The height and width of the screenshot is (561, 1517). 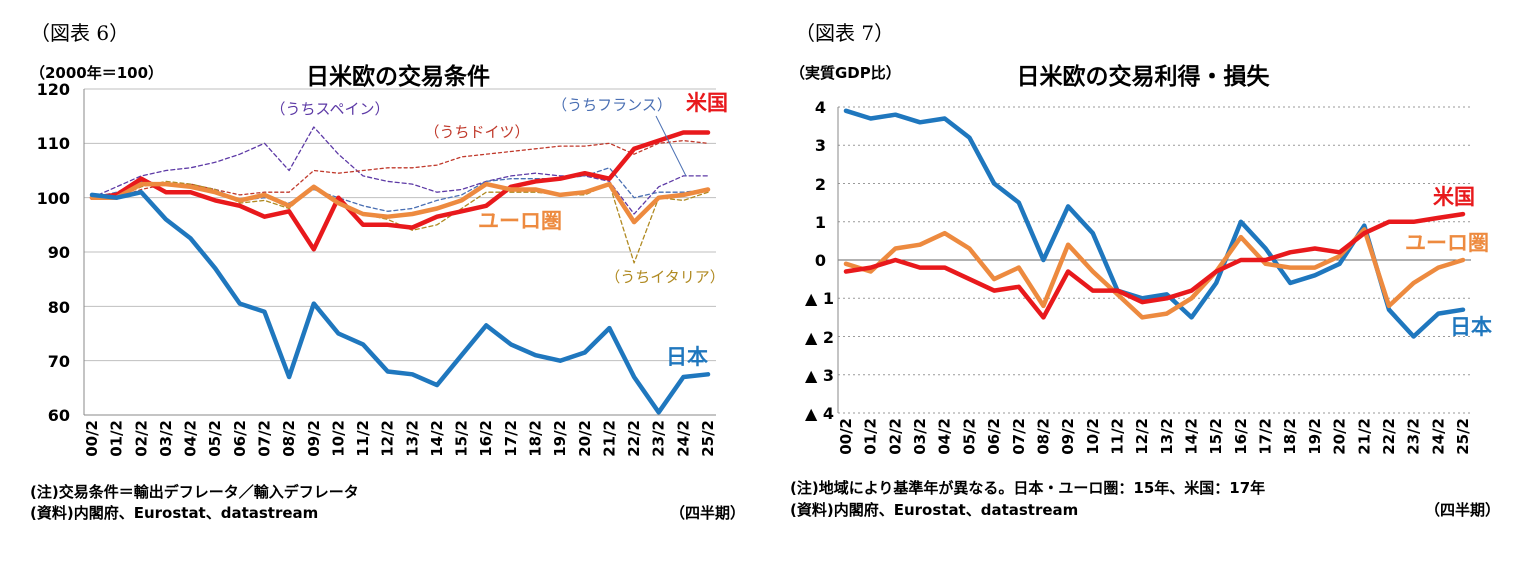 What do you see at coordinates (609, 438) in the screenshot?
I see `chart6-xtick: 21/2` at bounding box center [609, 438].